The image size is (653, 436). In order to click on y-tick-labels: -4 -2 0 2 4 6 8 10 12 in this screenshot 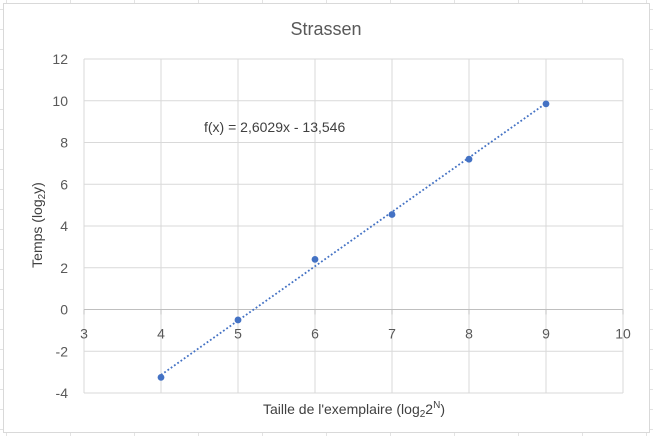, I will do `click(60, 226)`.